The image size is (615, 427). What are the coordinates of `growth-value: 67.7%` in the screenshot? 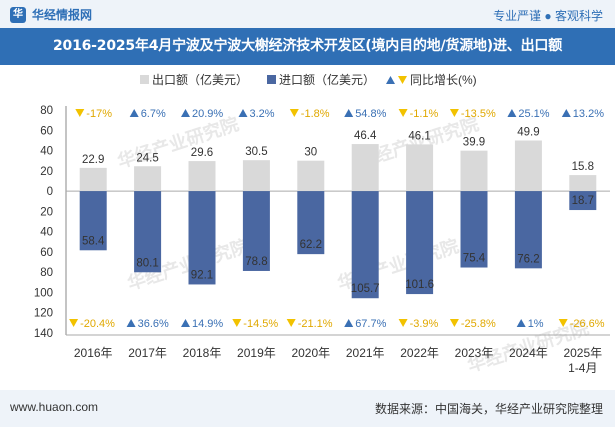 It's located at (370, 324).